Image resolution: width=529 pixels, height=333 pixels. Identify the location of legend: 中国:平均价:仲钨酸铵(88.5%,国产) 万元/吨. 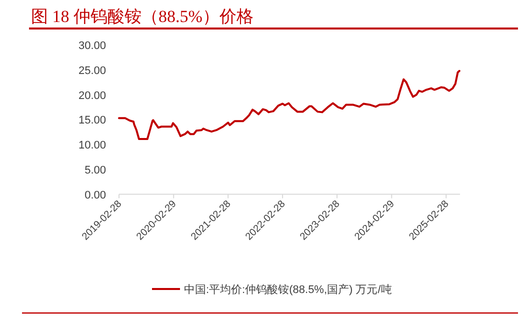
(272, 290).